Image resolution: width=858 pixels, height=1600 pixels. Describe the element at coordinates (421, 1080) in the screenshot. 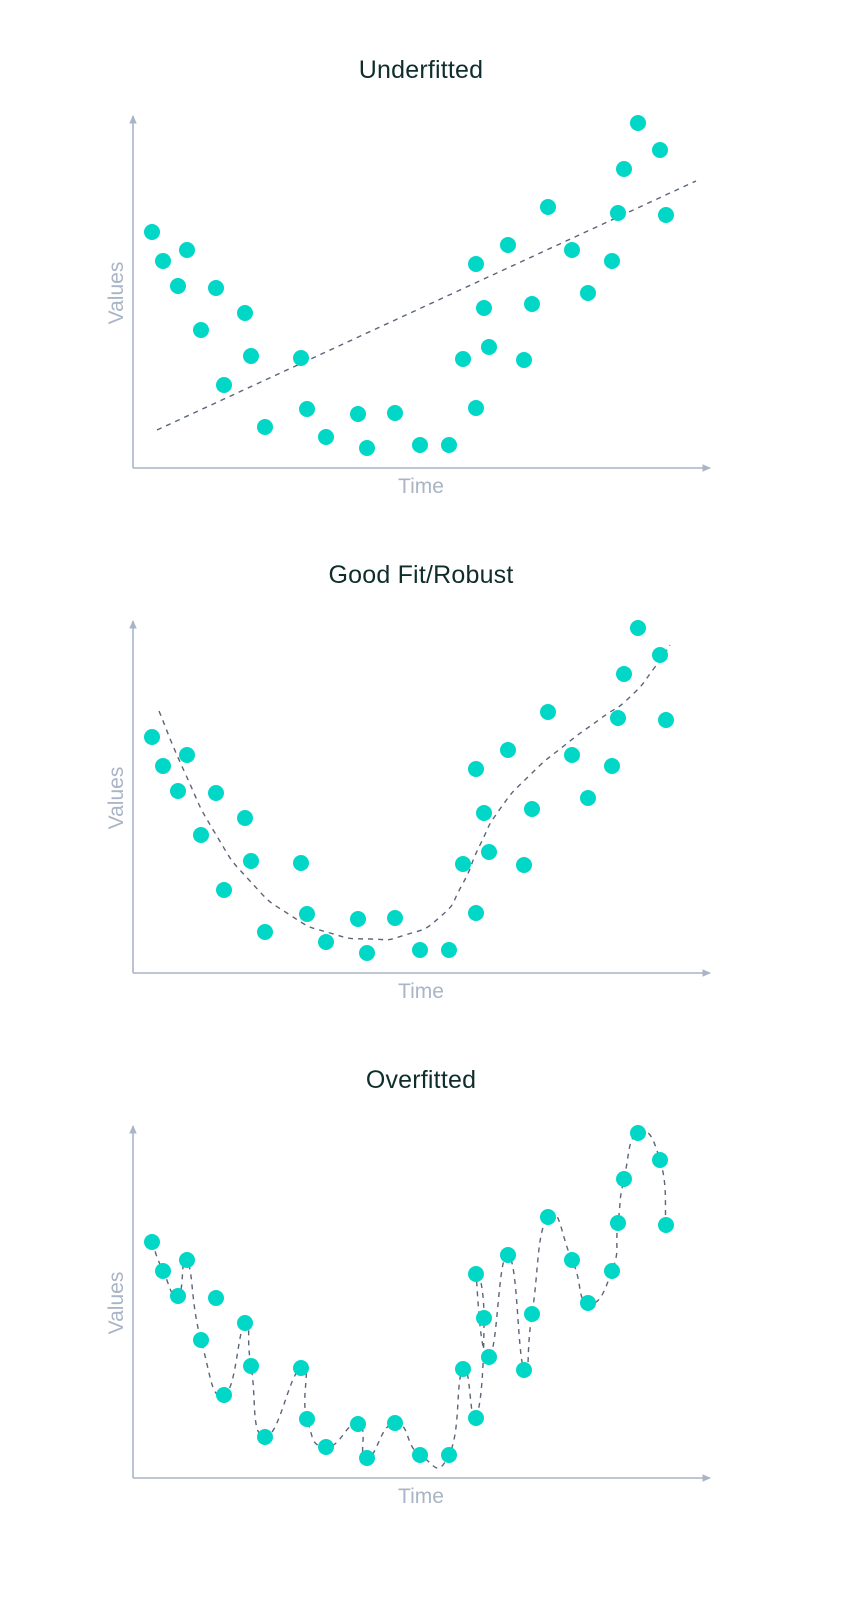

I see `chart-title: Overfitted` at that location.